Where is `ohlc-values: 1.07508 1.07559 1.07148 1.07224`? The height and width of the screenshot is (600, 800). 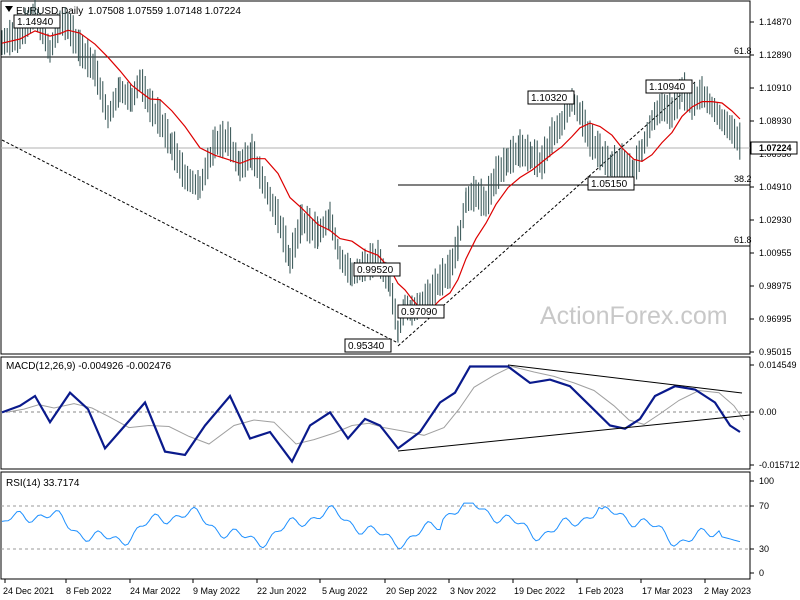 ohlc-values: 1.07508 1.07559 1.07148 1.07224 is located at coordinates (164, 11).